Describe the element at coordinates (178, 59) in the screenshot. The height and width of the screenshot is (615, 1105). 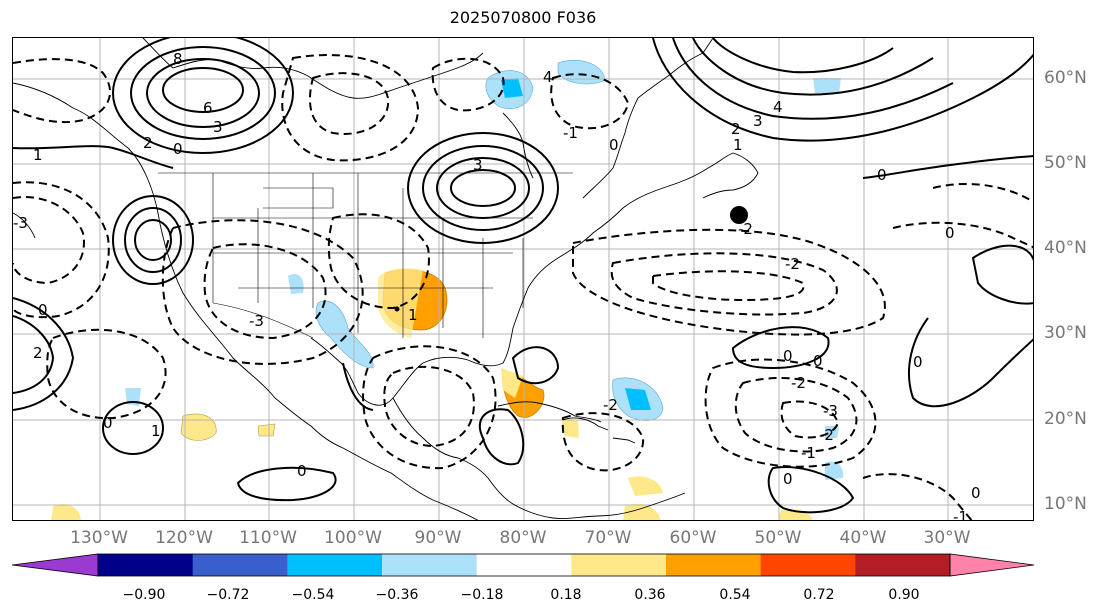
I see `label-8: 8` at that location.